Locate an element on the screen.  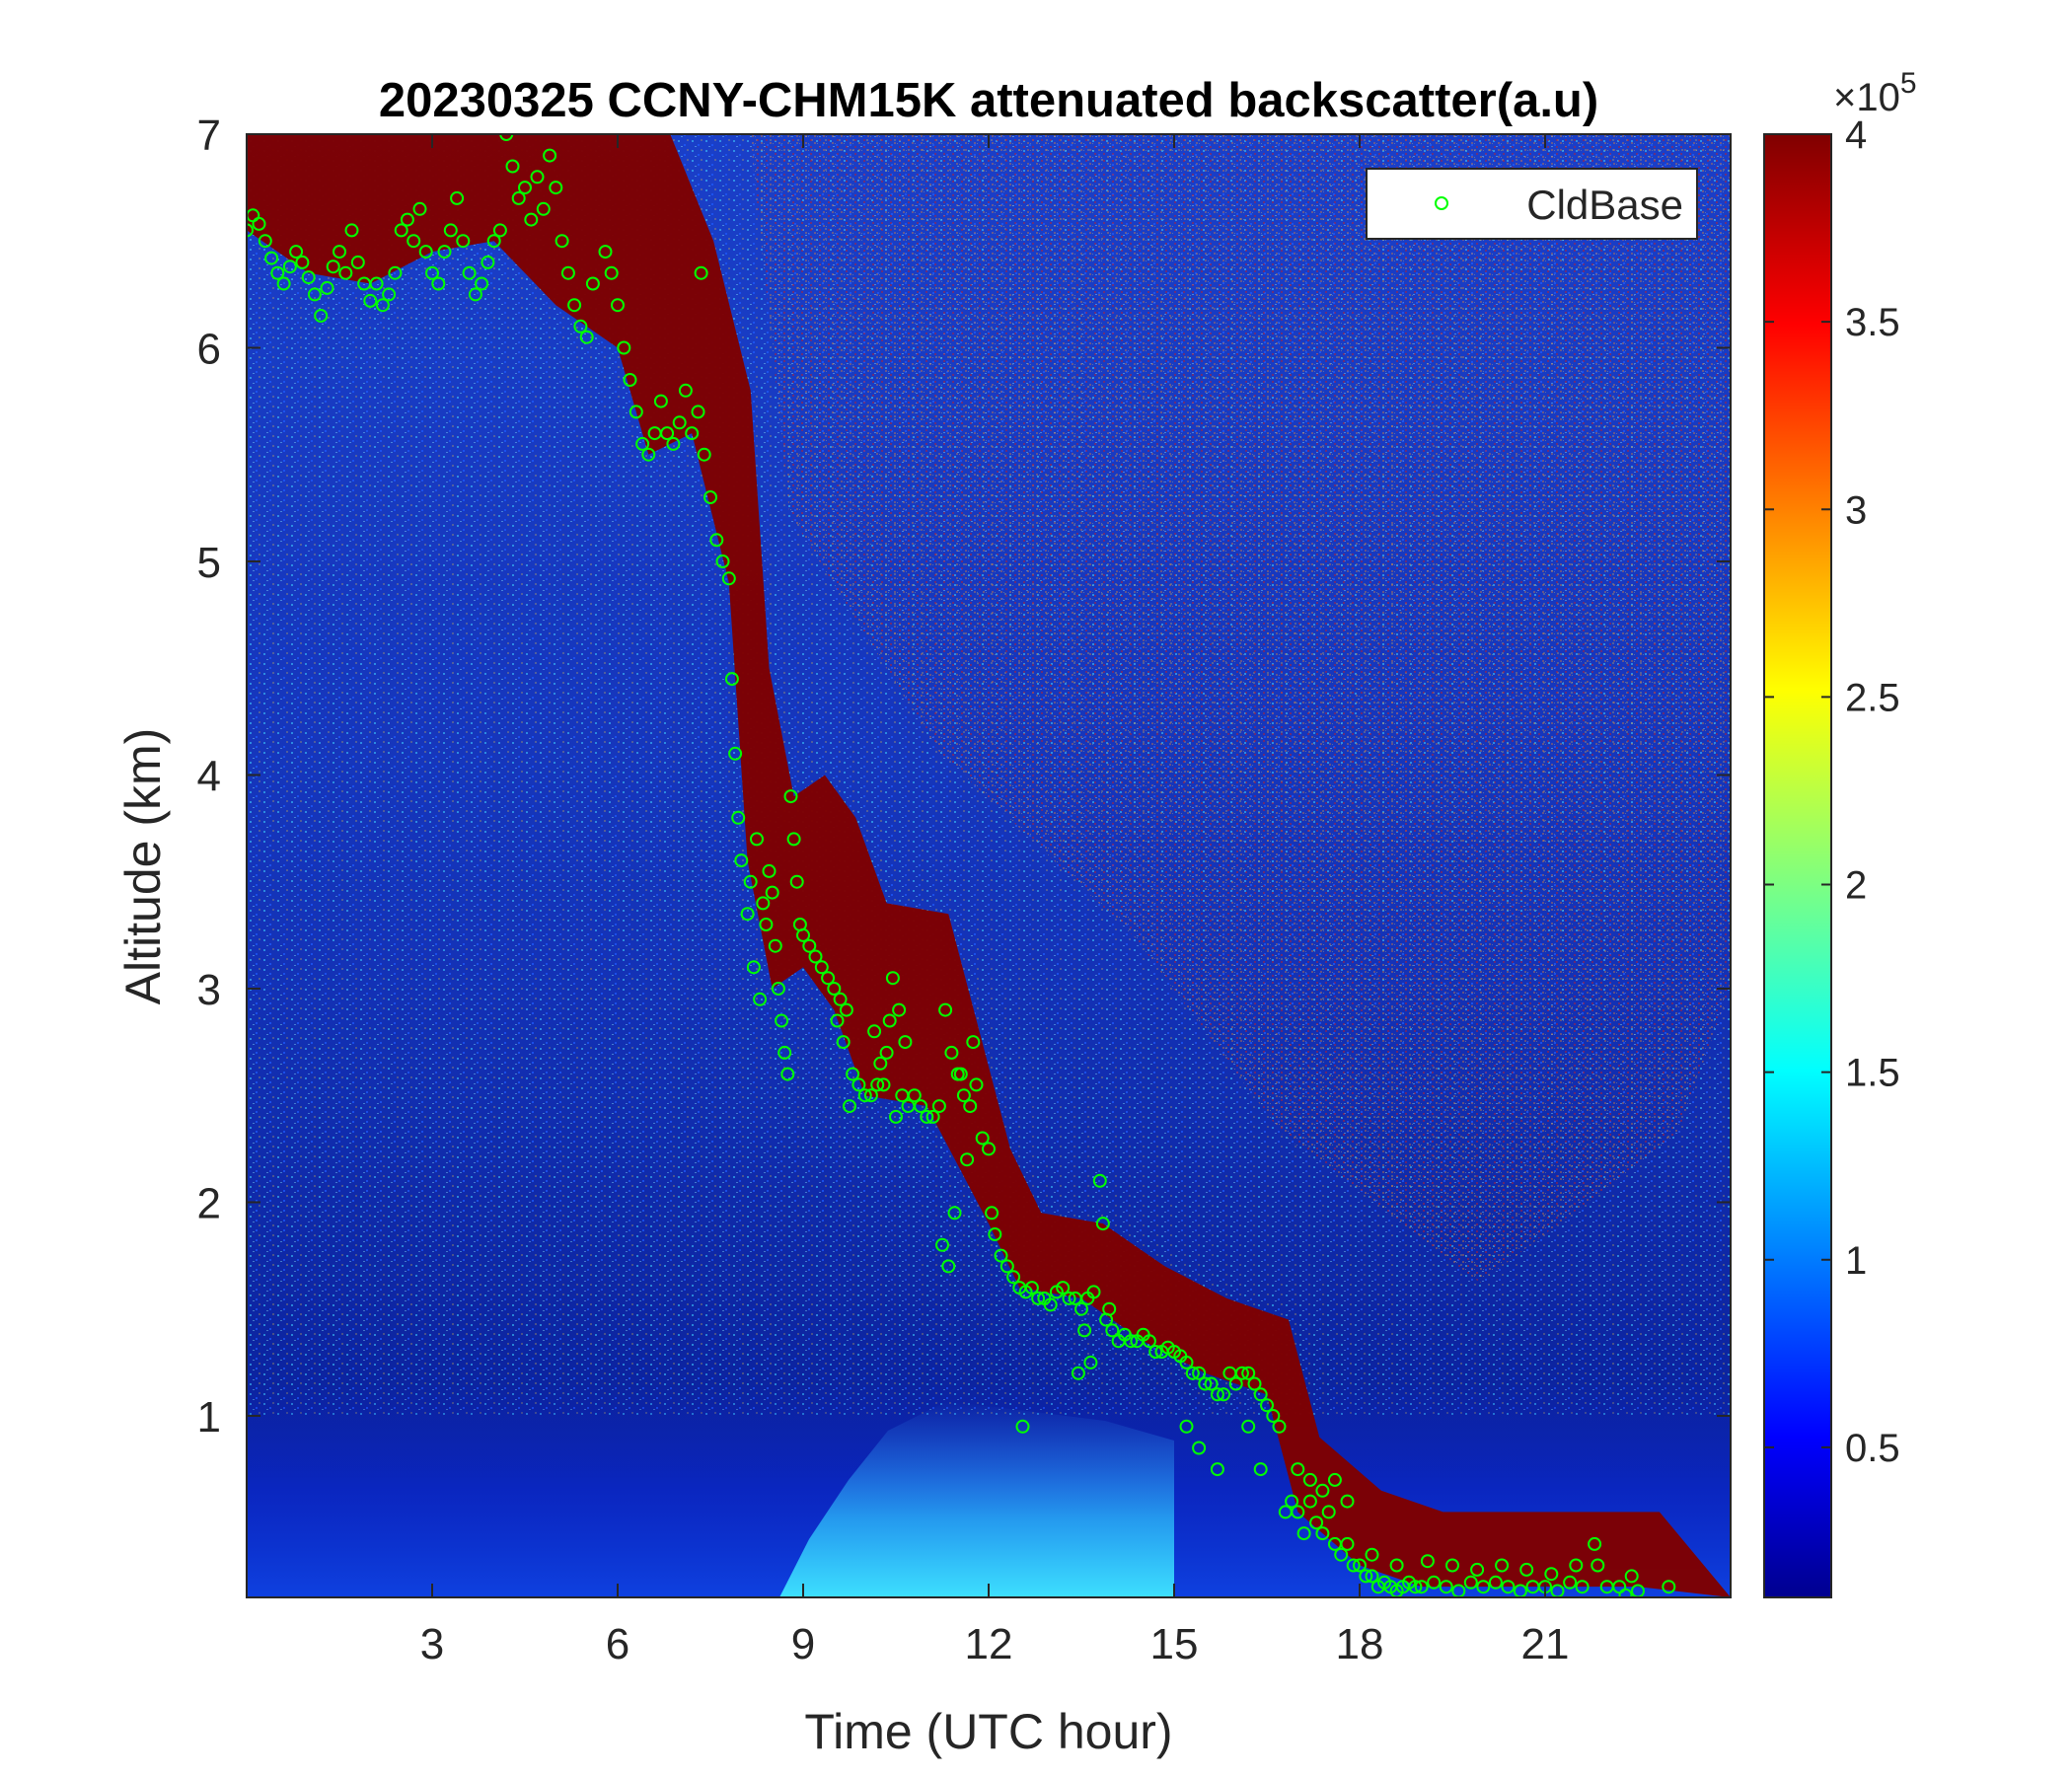
x-tick-label: 18 is located at coordinates (1360, 1644).